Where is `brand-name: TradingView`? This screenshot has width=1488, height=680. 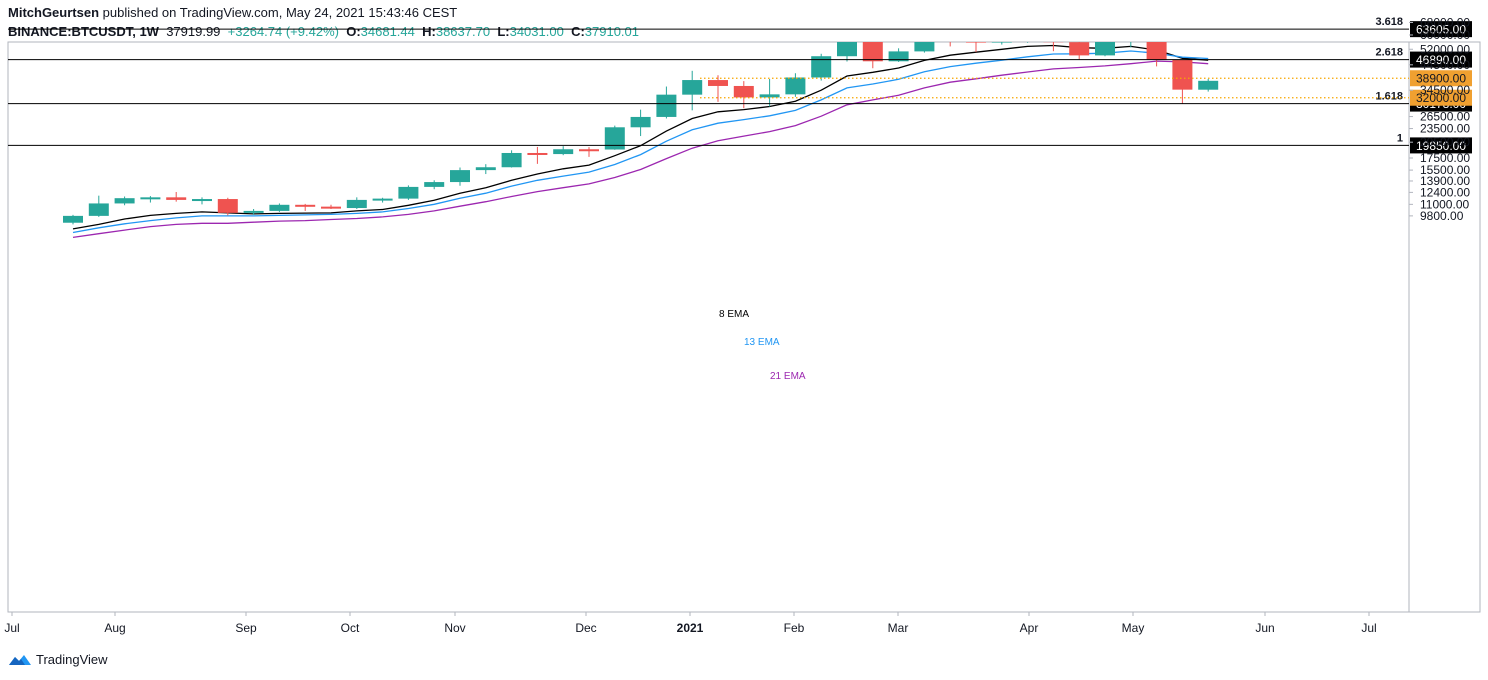
brand-name: TradingView is located at coordinates (72, 659).